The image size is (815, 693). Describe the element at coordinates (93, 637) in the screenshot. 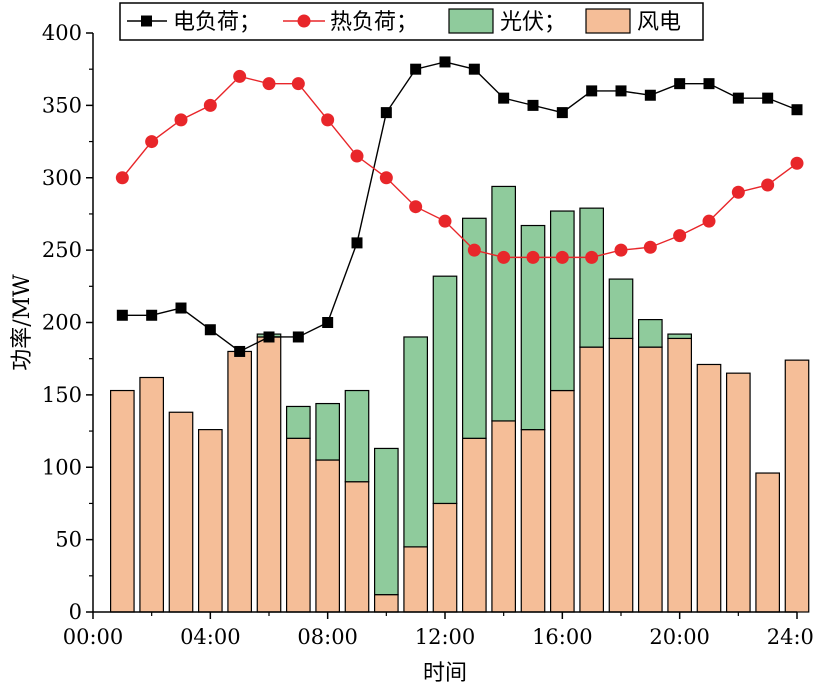

I see `x-tick-label: 00:00` at that location.